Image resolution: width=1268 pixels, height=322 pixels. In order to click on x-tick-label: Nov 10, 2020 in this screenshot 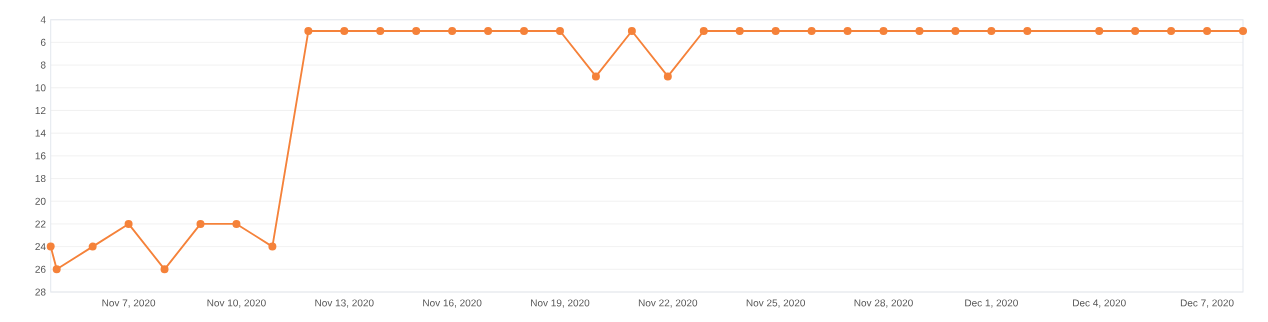, I will do `click(236, 303)`.